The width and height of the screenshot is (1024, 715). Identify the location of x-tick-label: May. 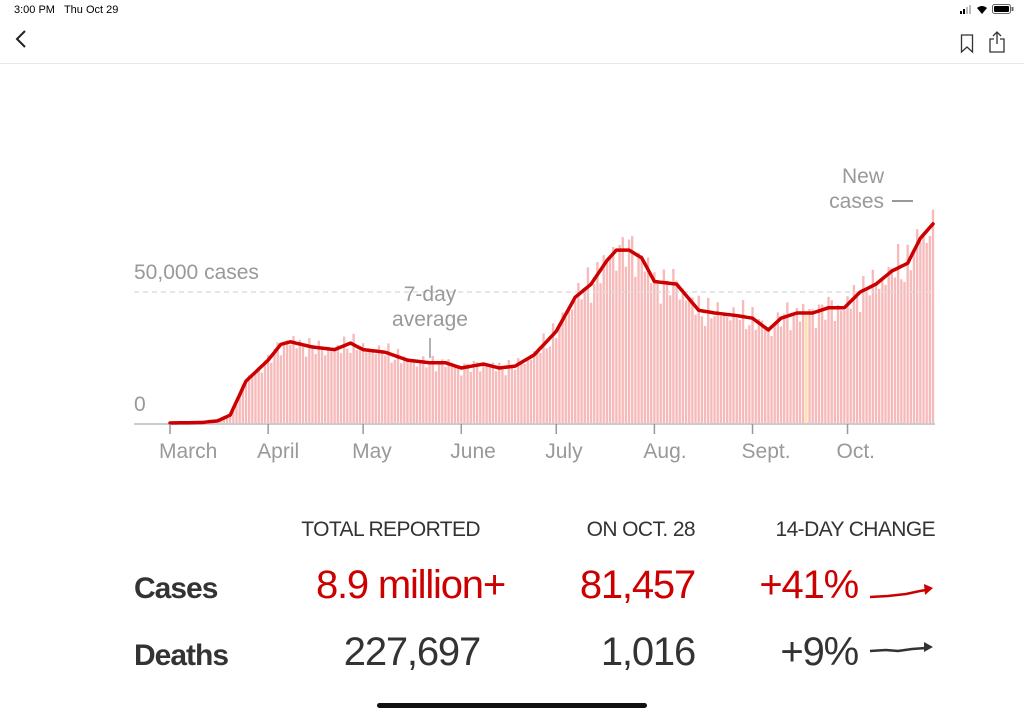
(372, 451).